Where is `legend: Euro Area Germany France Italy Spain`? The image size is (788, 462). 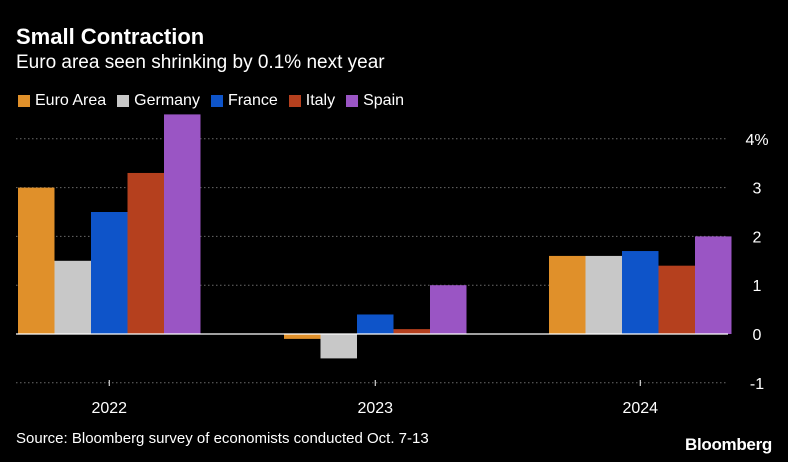 legend: Euro Area Germany France Italy Spain is located at coordinates (216, 101).